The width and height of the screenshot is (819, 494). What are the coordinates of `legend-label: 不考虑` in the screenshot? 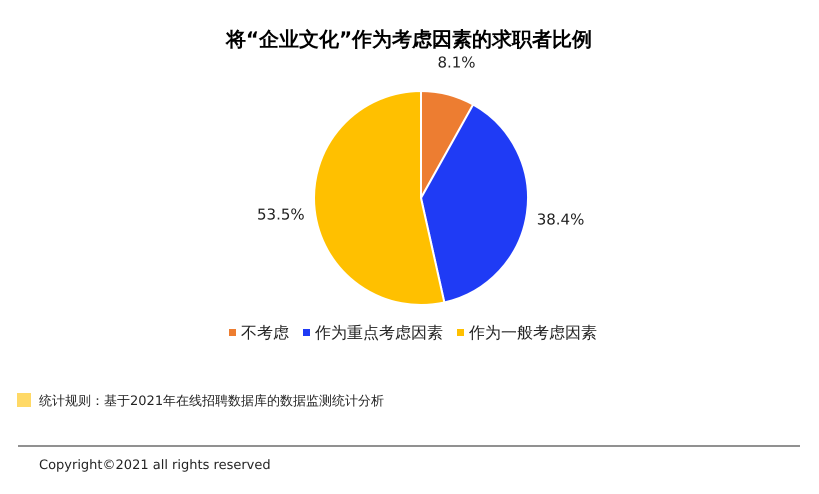 It's located at (265, 332).